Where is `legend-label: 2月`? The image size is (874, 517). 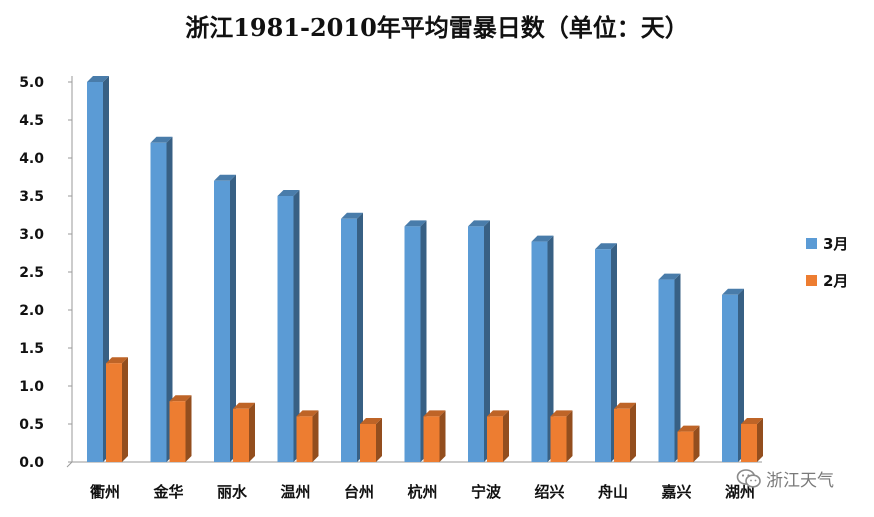 legend-label: 2月 is located at coordinates (835, 281).